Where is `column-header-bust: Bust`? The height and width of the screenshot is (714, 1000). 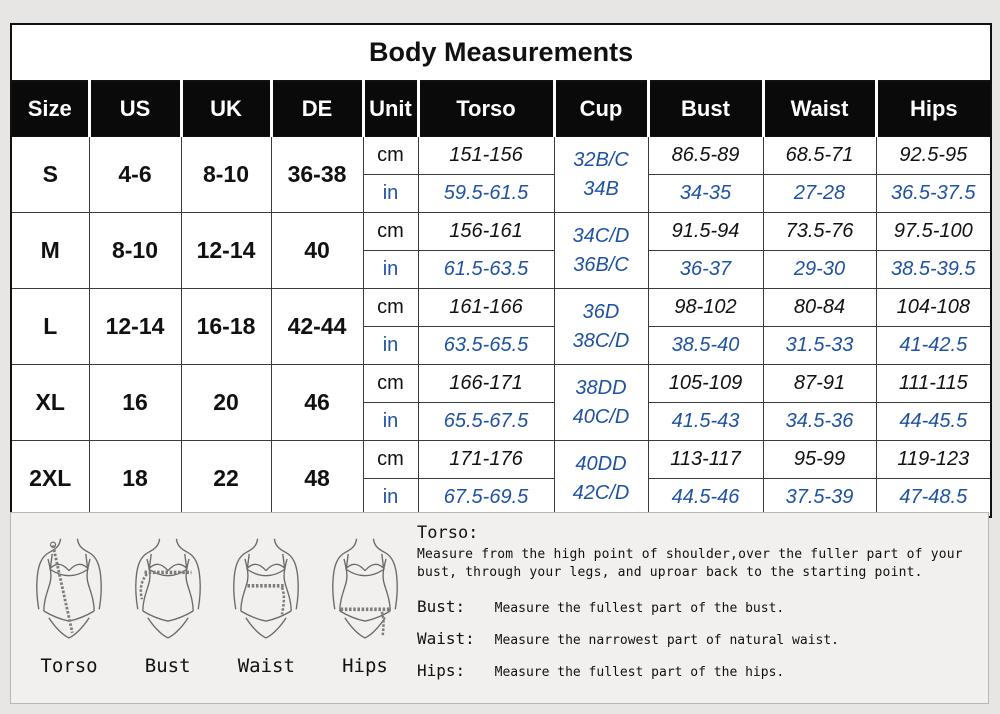 column-header-bust: Bust is located at coordinates (704, 109).